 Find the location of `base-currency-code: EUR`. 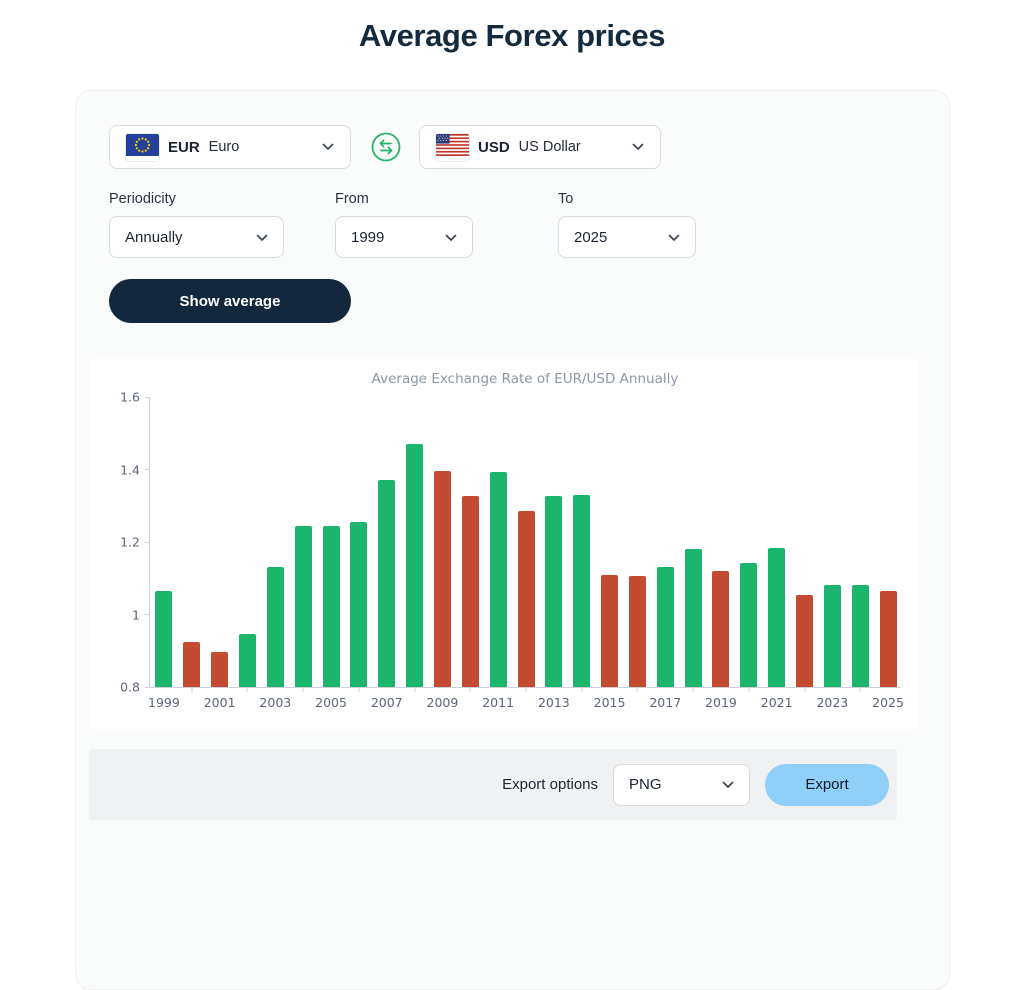

base-currency-code: EUR is located at coordinates (184, 147).